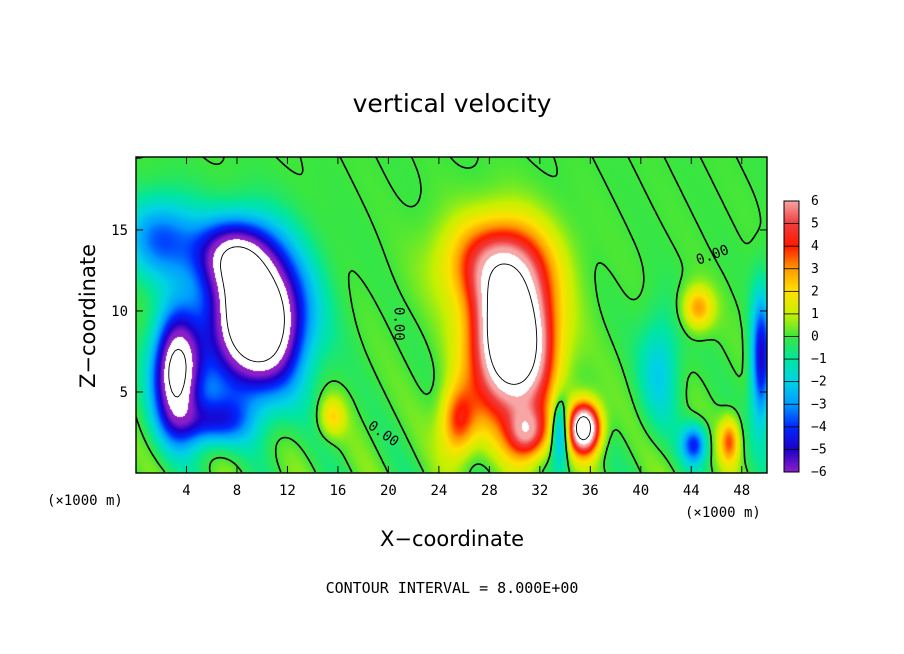  What do you see at coordinates (815, 314) in the screenshot?
I see `colorbar-label: 1` at bounding box center [815, 314].